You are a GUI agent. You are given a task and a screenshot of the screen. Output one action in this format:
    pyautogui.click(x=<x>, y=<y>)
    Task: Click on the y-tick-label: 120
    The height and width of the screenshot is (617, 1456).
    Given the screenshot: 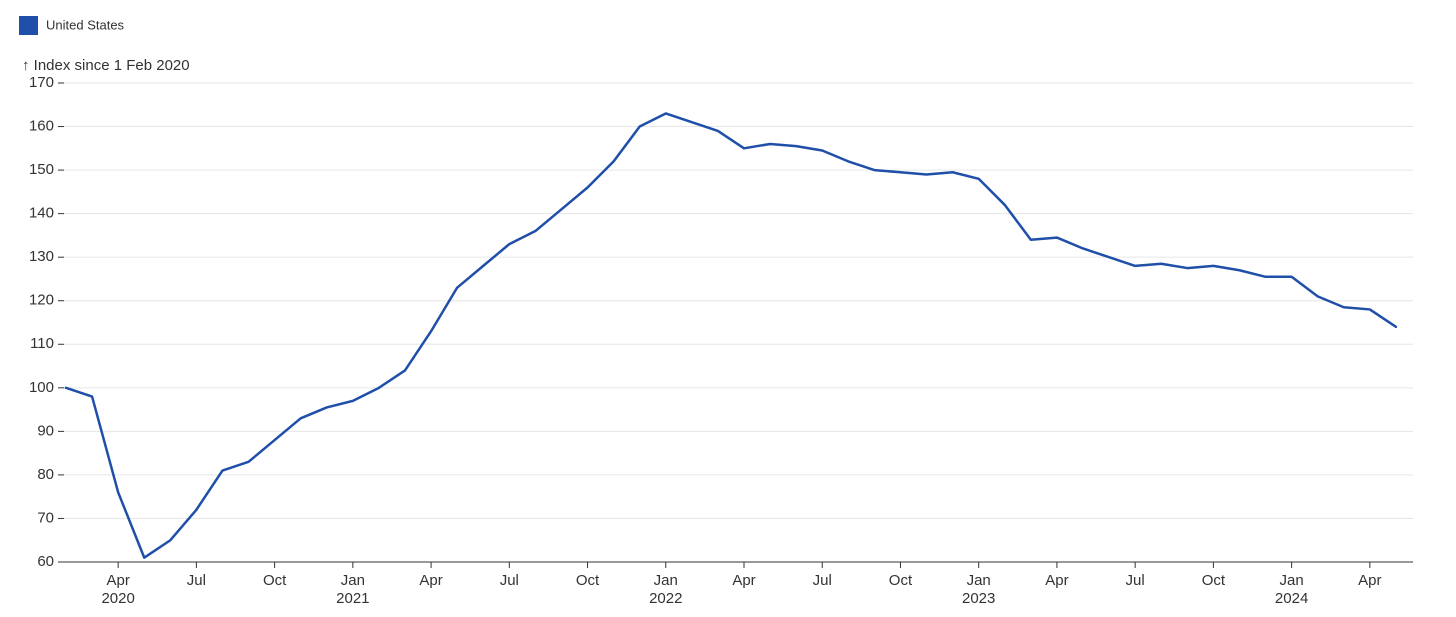 What is the action you would take?
    pyautogui.click(x=41, y=300)
    